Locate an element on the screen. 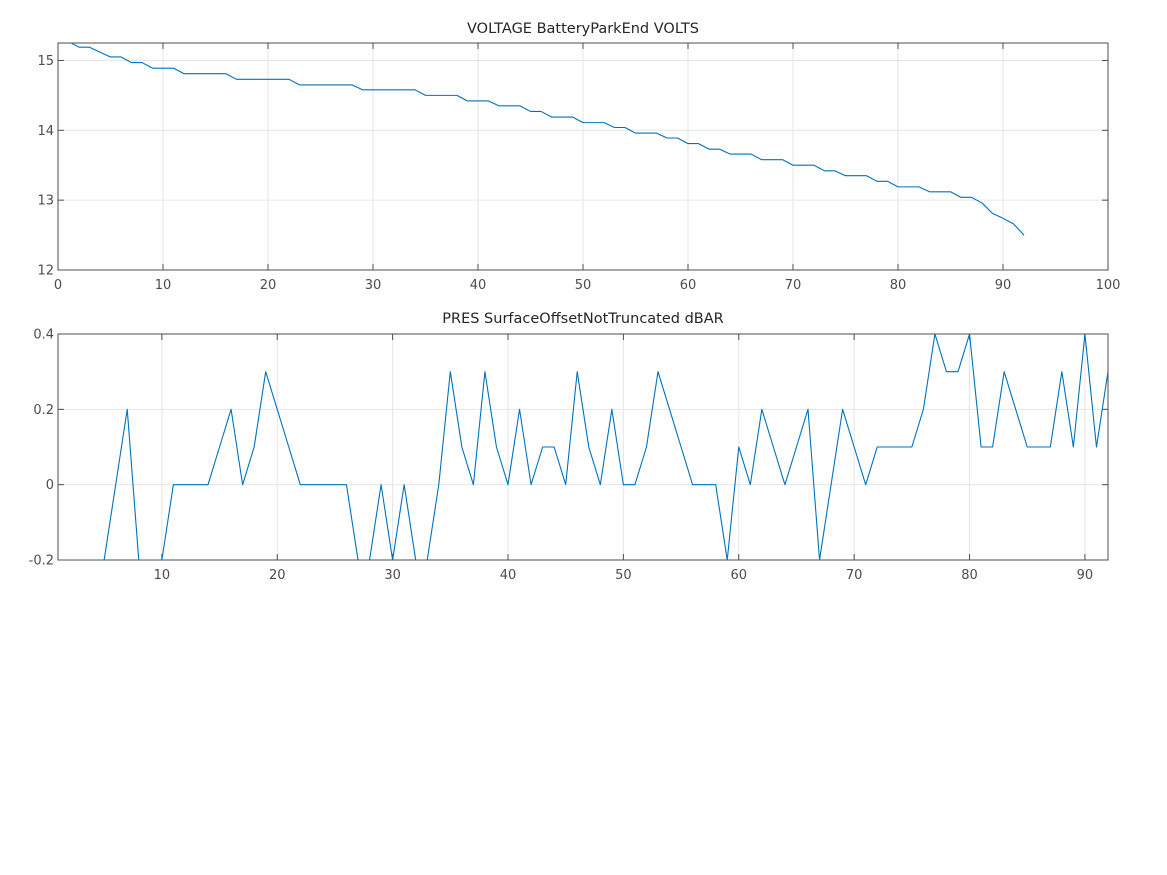 The width and height of the screenshot is (1167, 875). pressure-x-tick-label: 70 is located at coordinates (854, 575).